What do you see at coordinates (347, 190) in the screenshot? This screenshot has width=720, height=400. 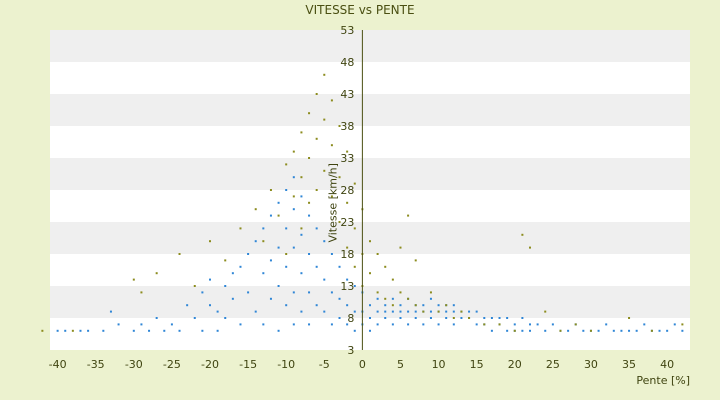 I see `y-tick-label: 28` at bounding box center [347, 190].